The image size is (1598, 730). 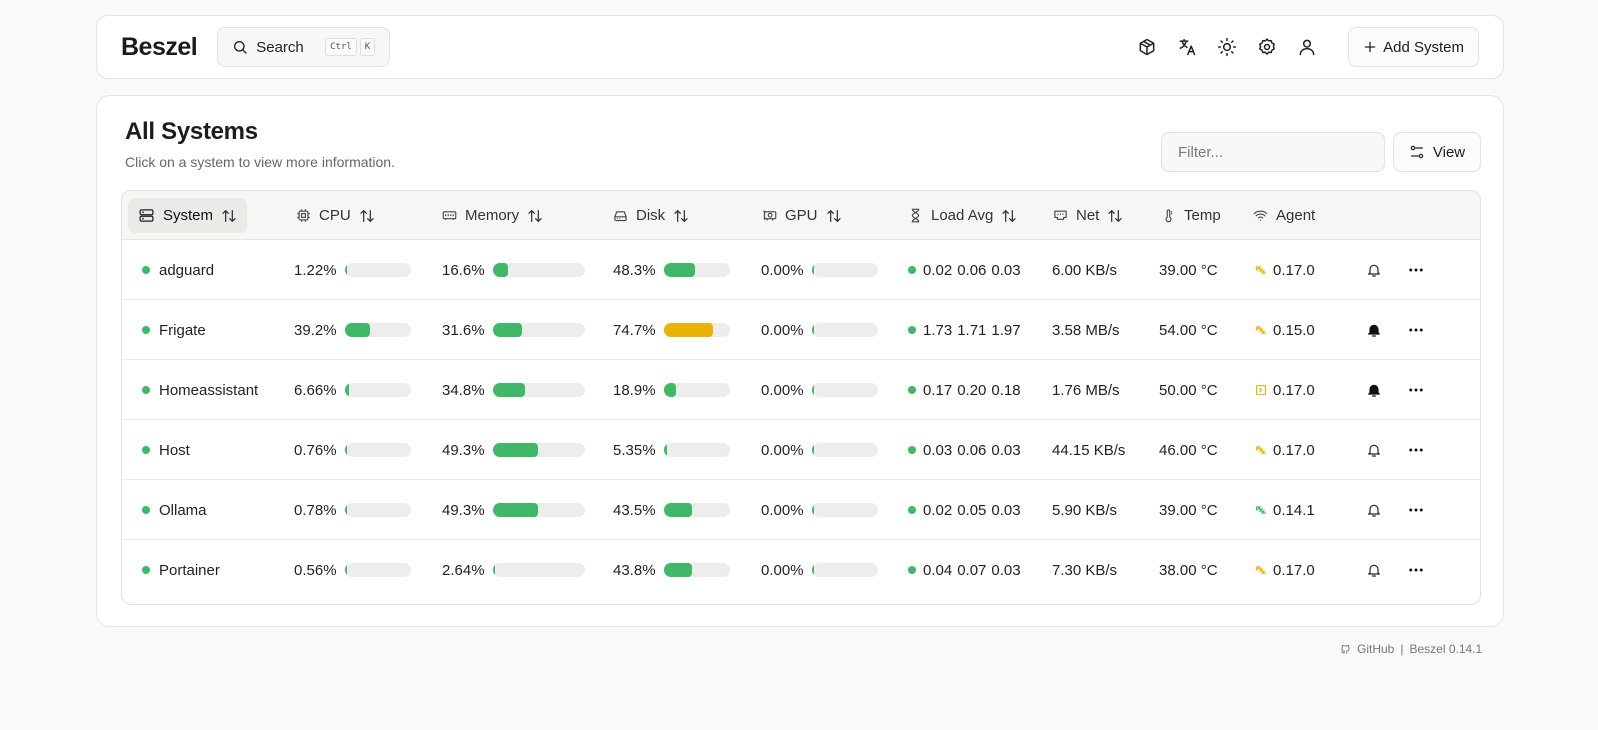 I want to click on agent-version: 0.17.0, so click(x=1294, y=390).